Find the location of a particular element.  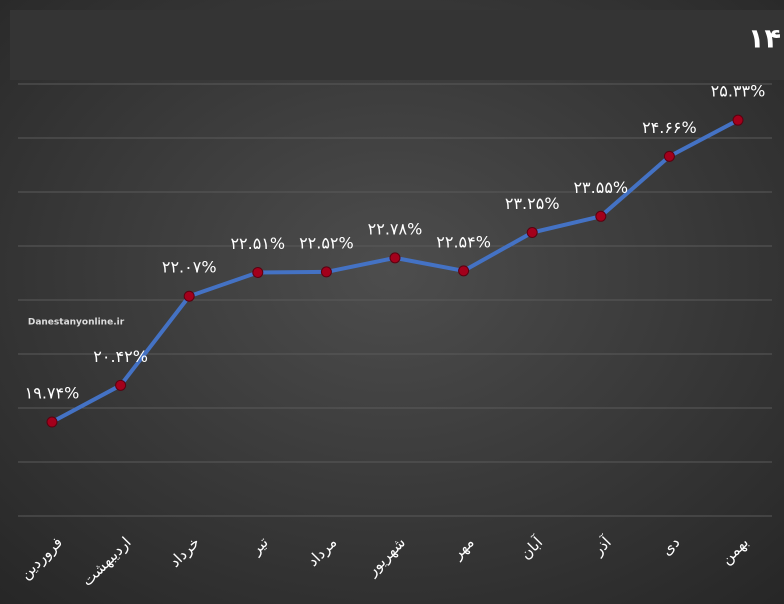

title-box is located at coordinates (397, 45).